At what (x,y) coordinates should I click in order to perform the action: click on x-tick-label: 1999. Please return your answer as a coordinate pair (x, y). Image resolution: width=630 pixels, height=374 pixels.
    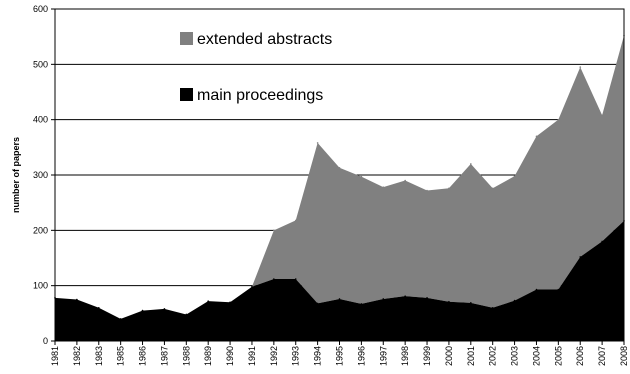
    Looking at the image, I should click on (427, 356).